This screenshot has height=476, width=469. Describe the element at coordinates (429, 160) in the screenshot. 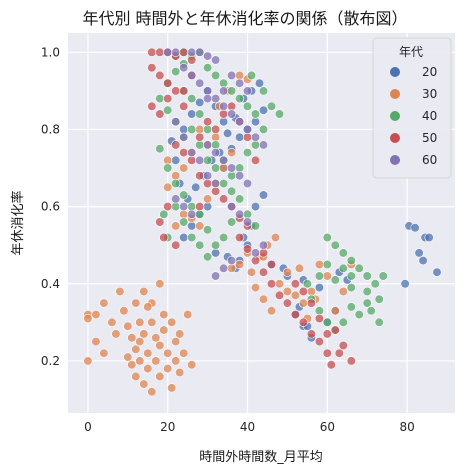

I see `legend-label: 60` at that location.